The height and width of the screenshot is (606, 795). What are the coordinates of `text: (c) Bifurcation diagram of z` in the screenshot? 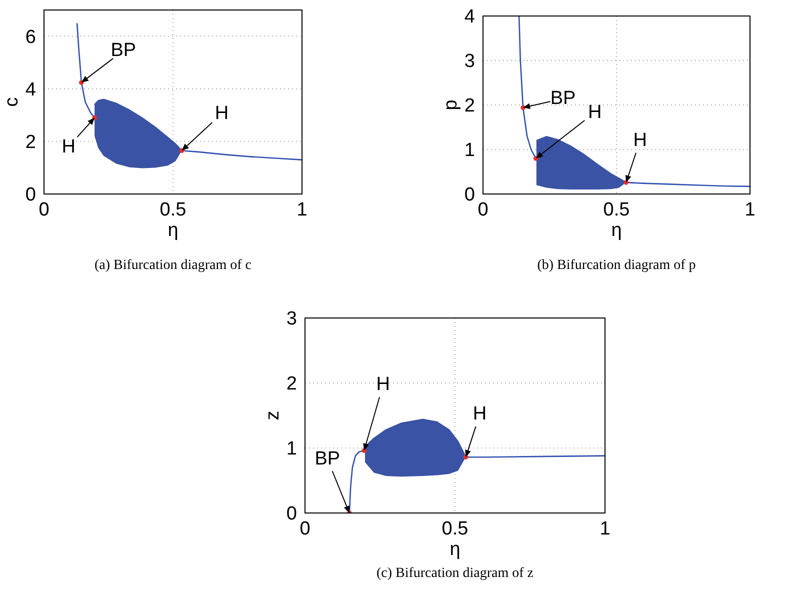 It's located at (455, 574).